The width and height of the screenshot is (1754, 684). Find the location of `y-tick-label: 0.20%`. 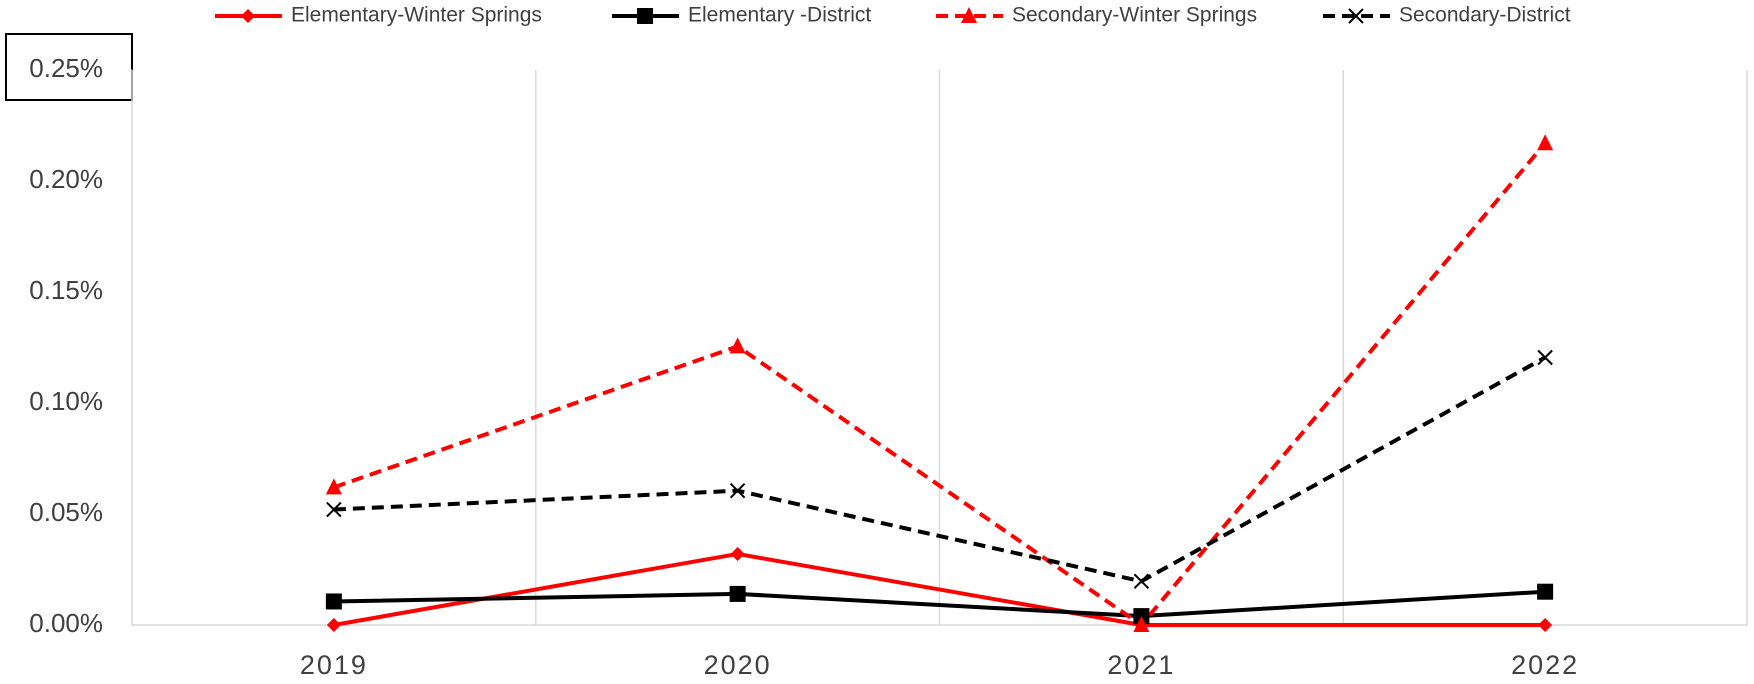

y-tick-label: 0.20% is located at coordinates (66, 179).